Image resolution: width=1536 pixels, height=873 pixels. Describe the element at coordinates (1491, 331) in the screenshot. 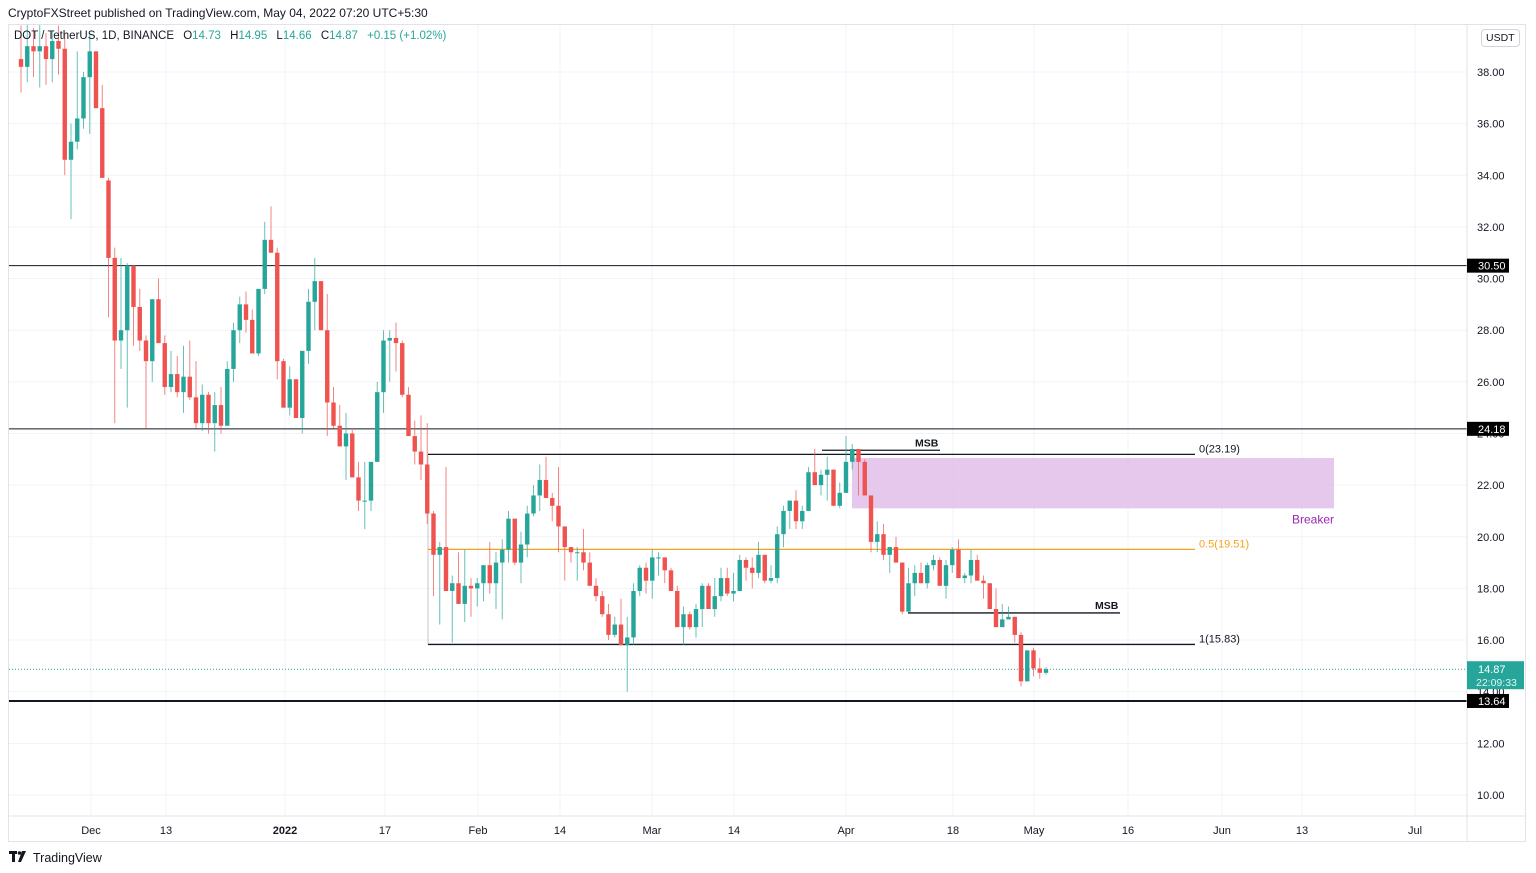

I see `y-tick-label: 28.00` at that location.